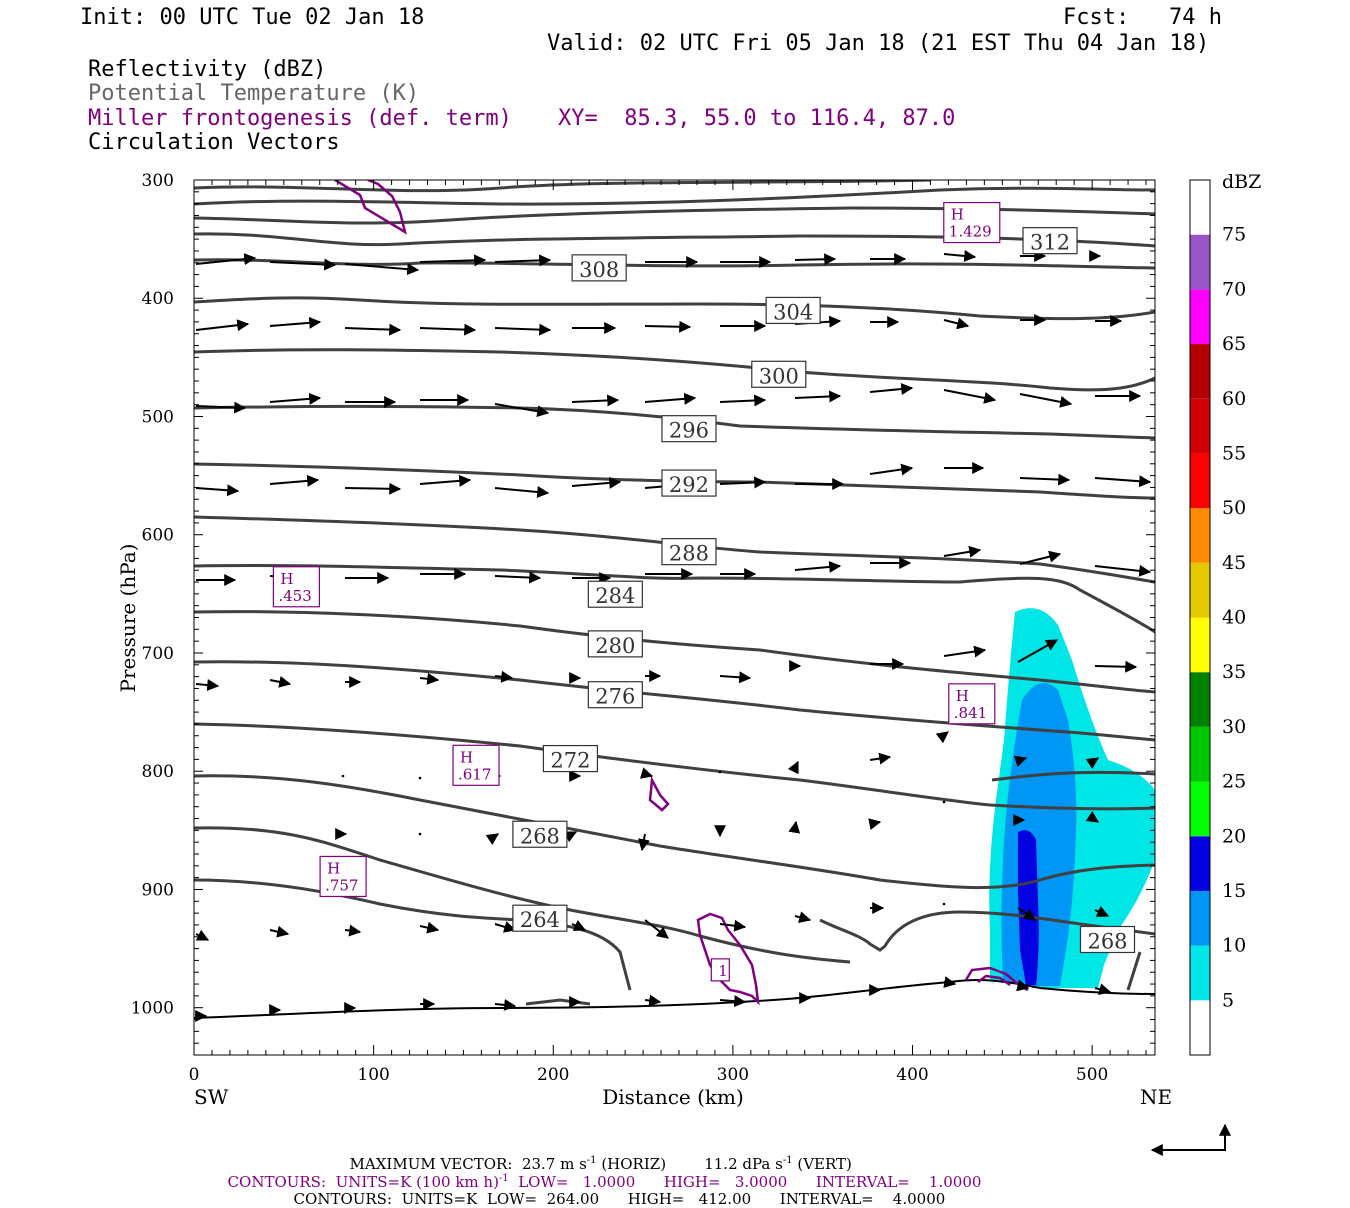 The image size is (1350, 1208). I want to click on maxvec-horiz: 23.7 m s, so click(554, 1164).